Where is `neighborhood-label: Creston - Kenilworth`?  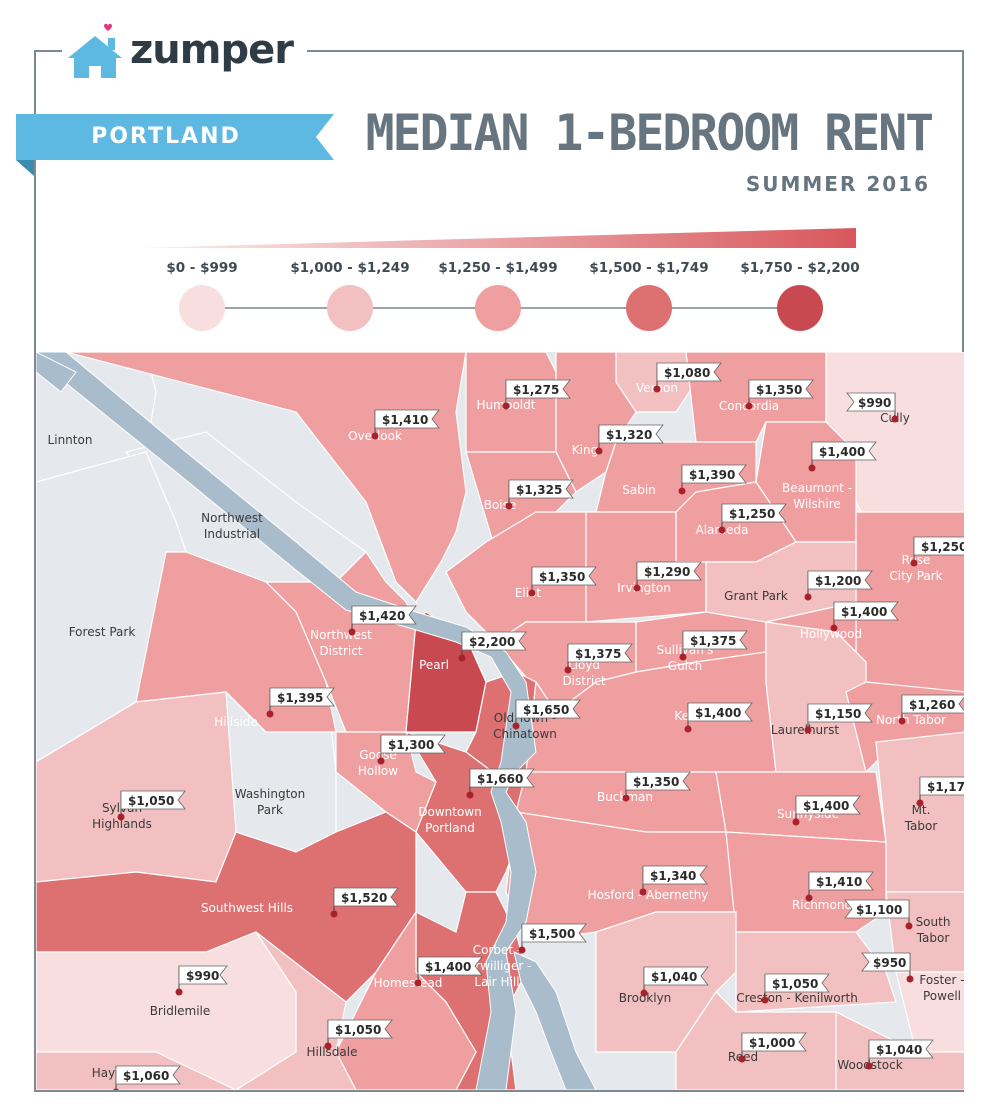
neighborhood-label: Creston - Kenilworth is located at coordinates (797, 998).